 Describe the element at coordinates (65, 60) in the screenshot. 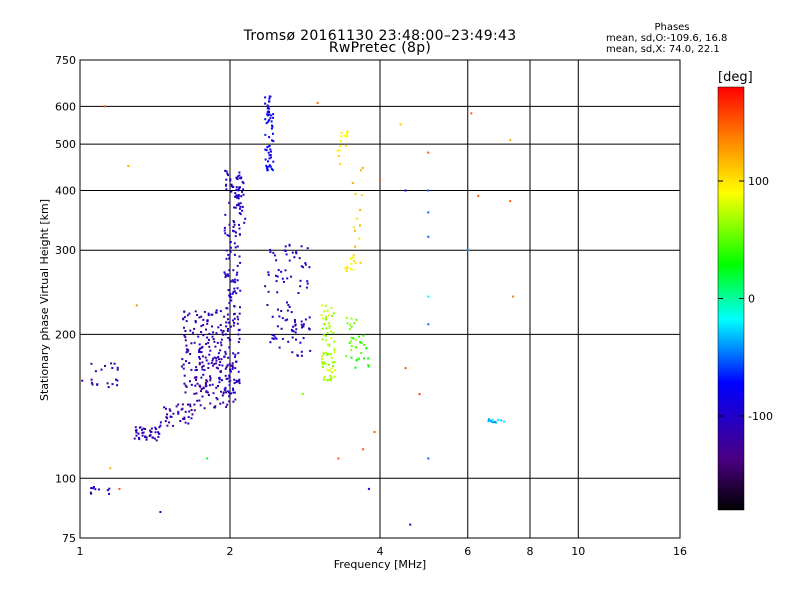

I see `y-tick-label: 750` at that location.